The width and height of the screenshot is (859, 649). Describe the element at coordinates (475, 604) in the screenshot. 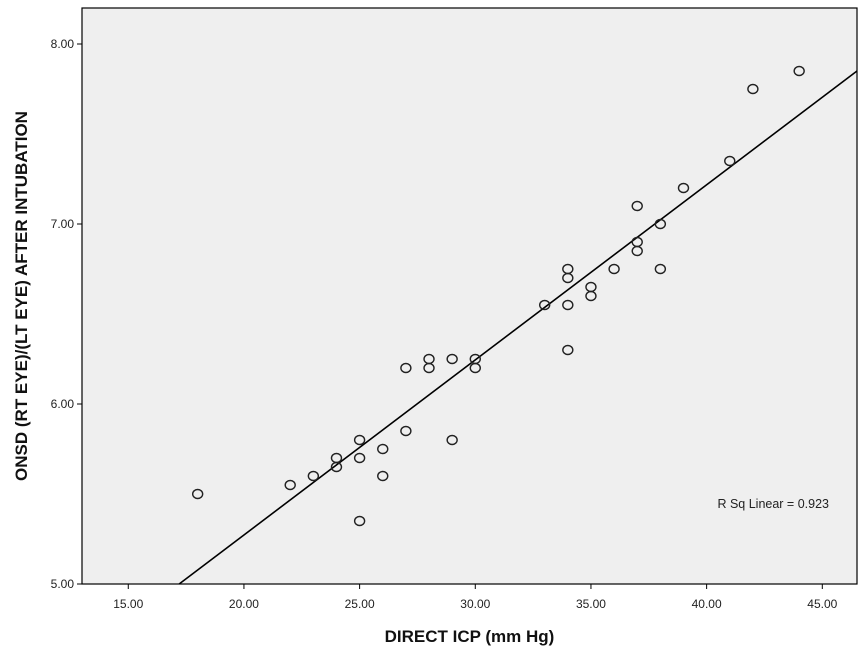

I see `x-tick-label: 30.00` at that location.